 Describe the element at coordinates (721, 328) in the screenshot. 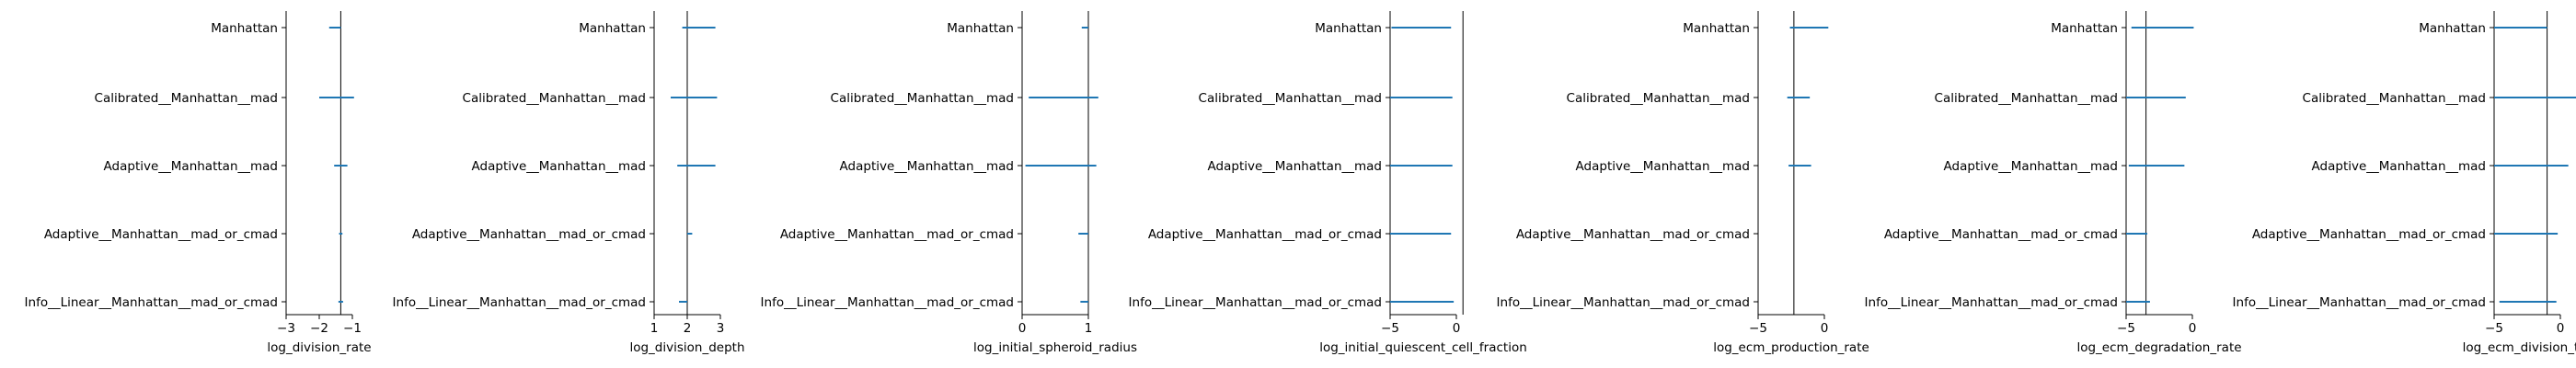

I see `x-tick-label: 3` at that location.